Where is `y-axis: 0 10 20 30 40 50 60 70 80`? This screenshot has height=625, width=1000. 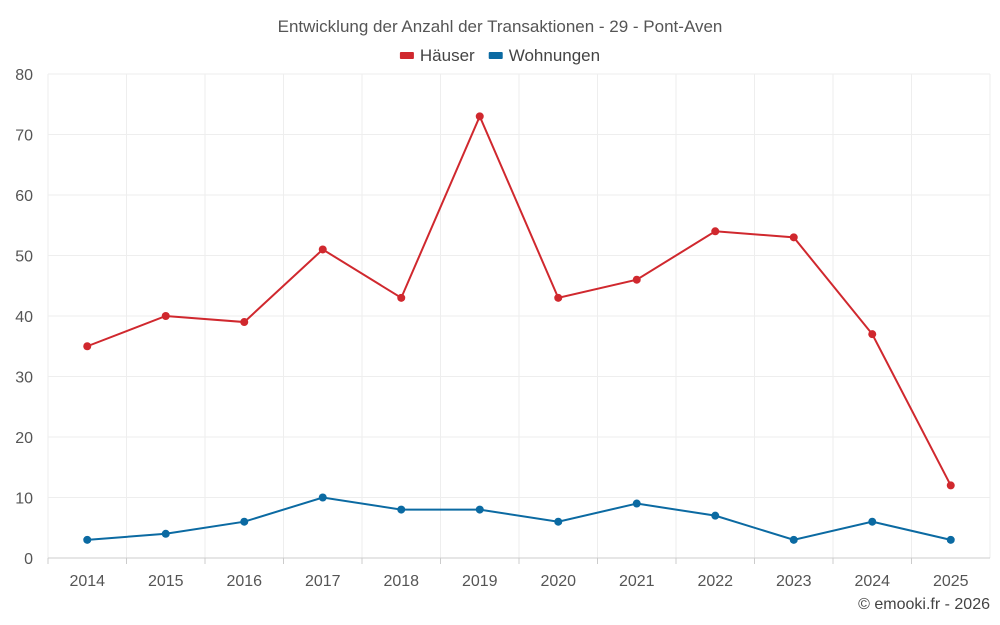 y-axis: 0 10 20 30 40 50 60 70 80 is located at coordinates (24, 317).